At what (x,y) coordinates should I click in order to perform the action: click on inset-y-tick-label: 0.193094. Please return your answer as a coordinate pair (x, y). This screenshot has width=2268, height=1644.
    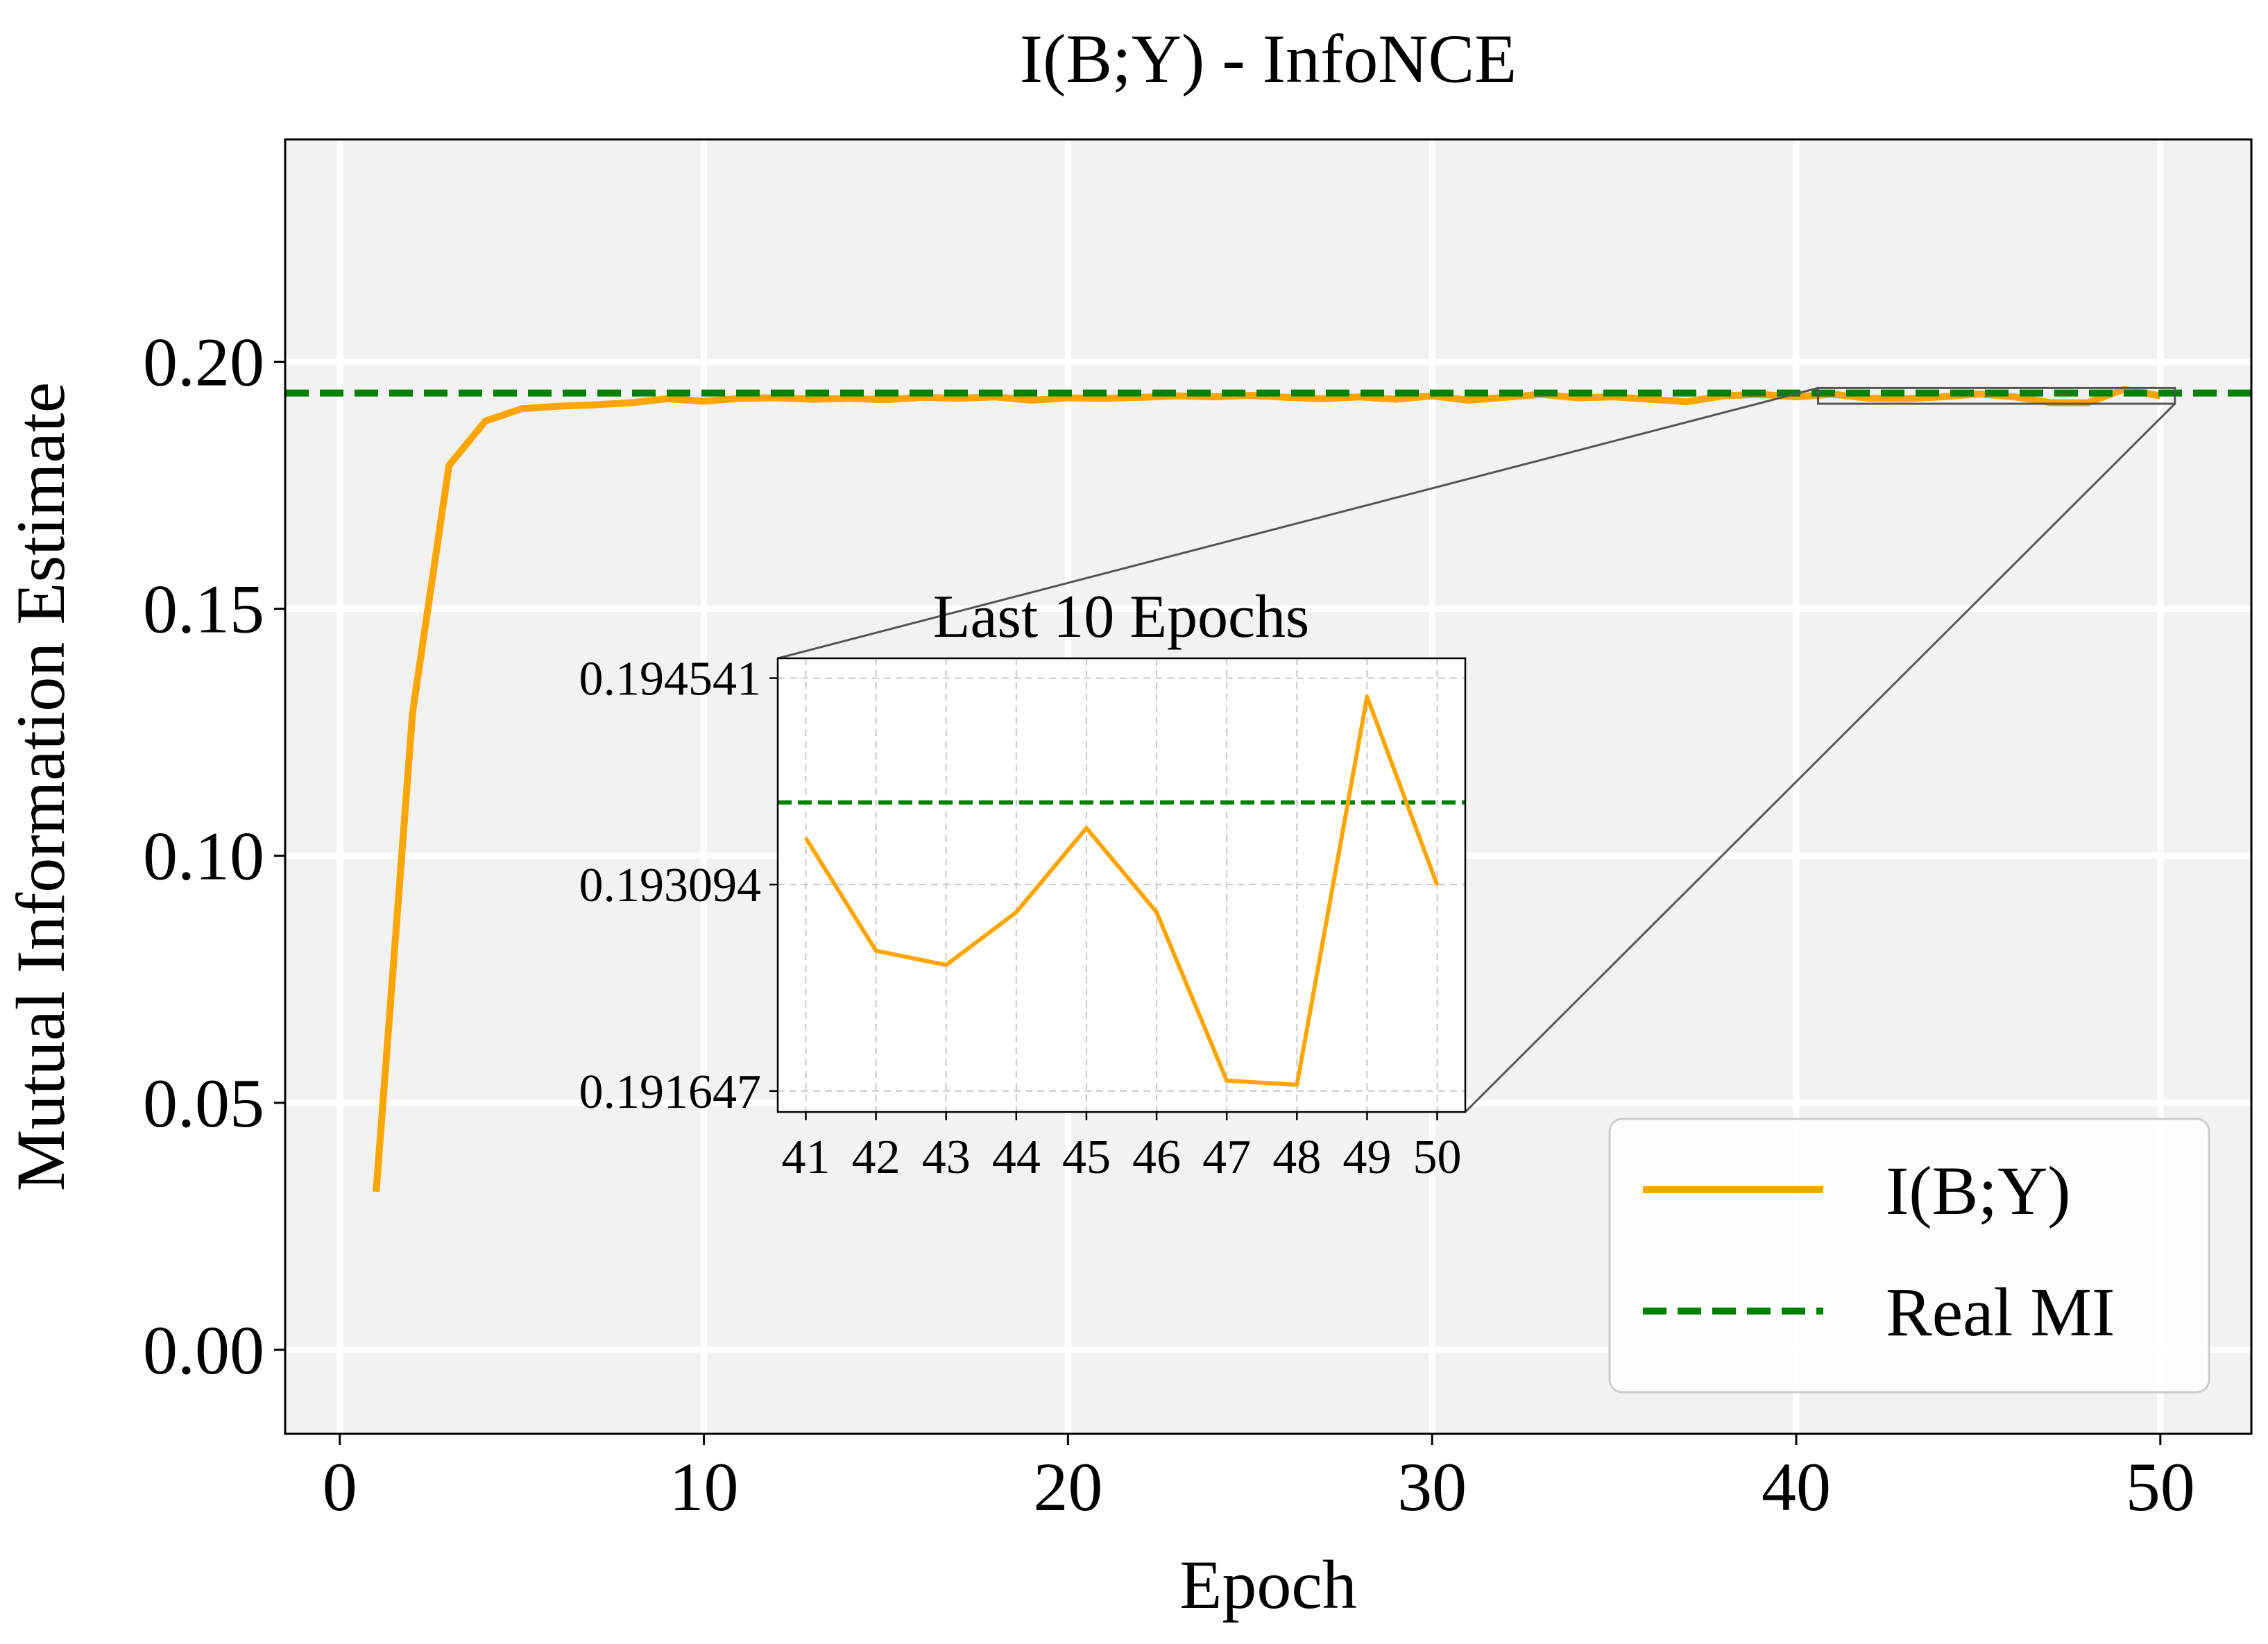
    Looking at the image, I should click on (670, 886).